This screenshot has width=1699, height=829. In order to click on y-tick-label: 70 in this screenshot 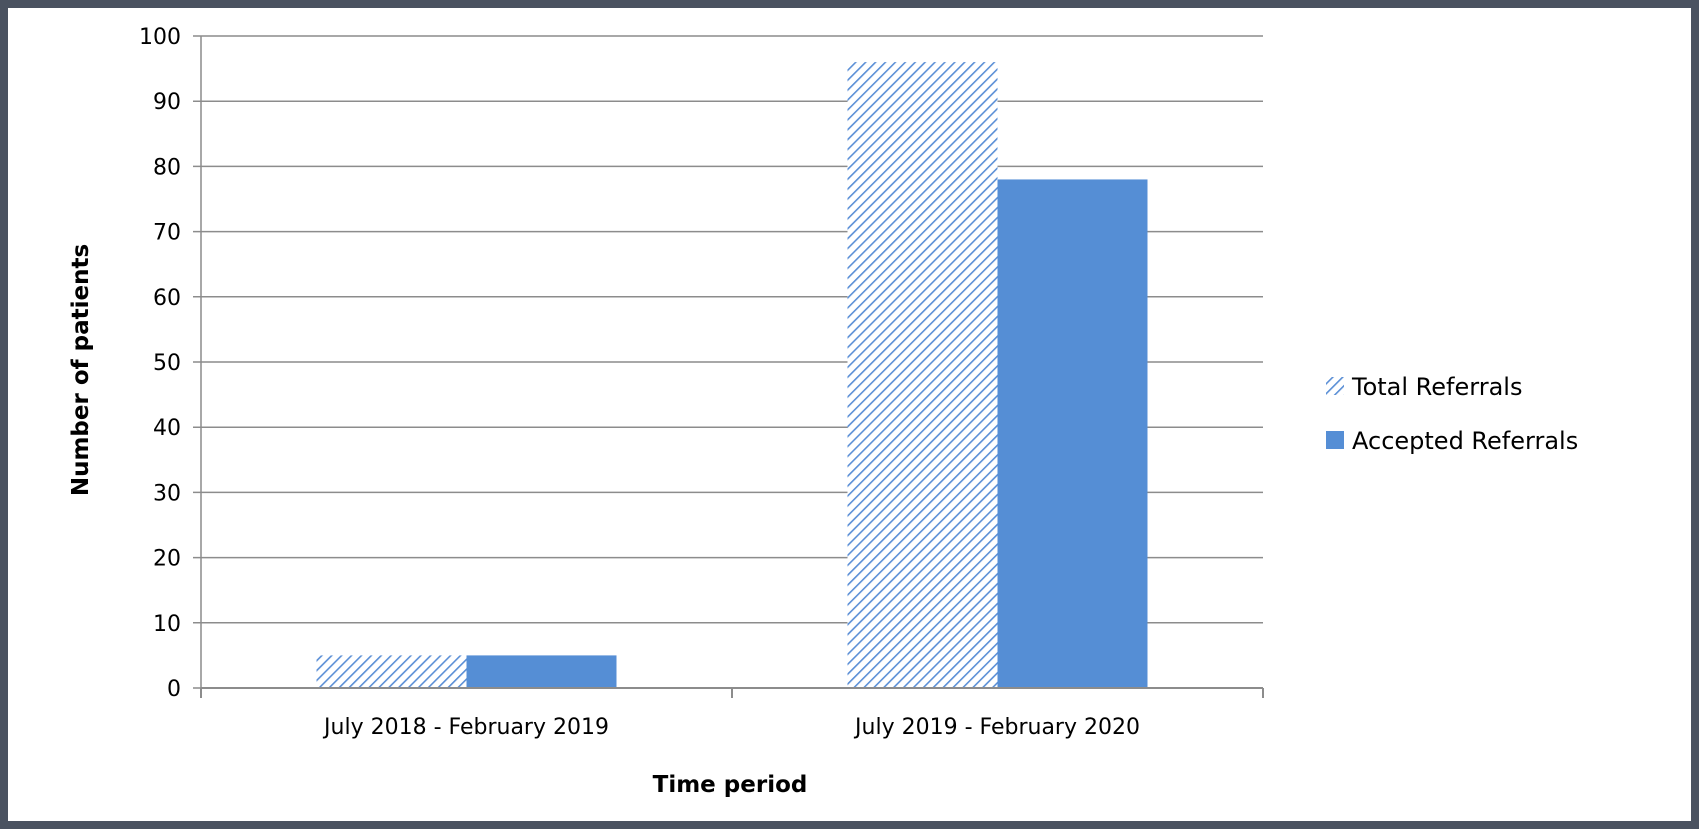, I will do `click(167, 233)`.